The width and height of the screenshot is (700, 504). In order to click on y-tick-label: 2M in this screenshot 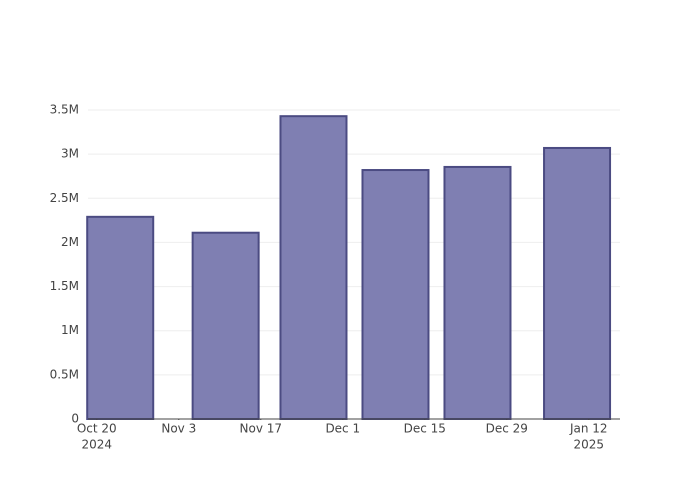, I will do `click(70, 242)`.